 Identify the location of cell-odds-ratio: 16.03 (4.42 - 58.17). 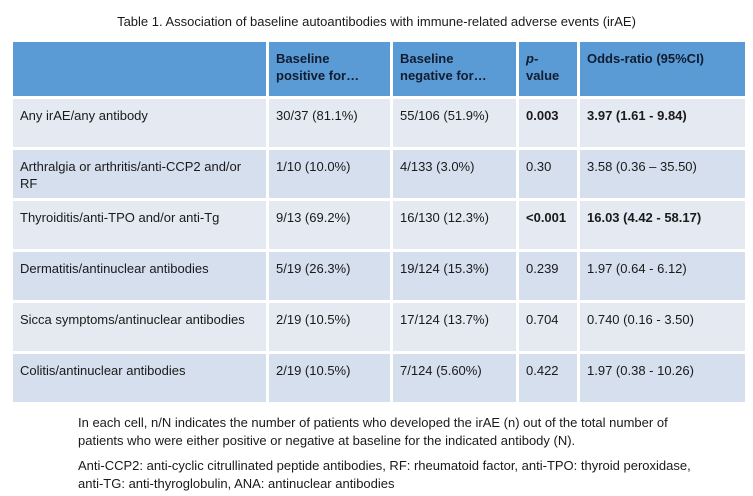
(662, 225).